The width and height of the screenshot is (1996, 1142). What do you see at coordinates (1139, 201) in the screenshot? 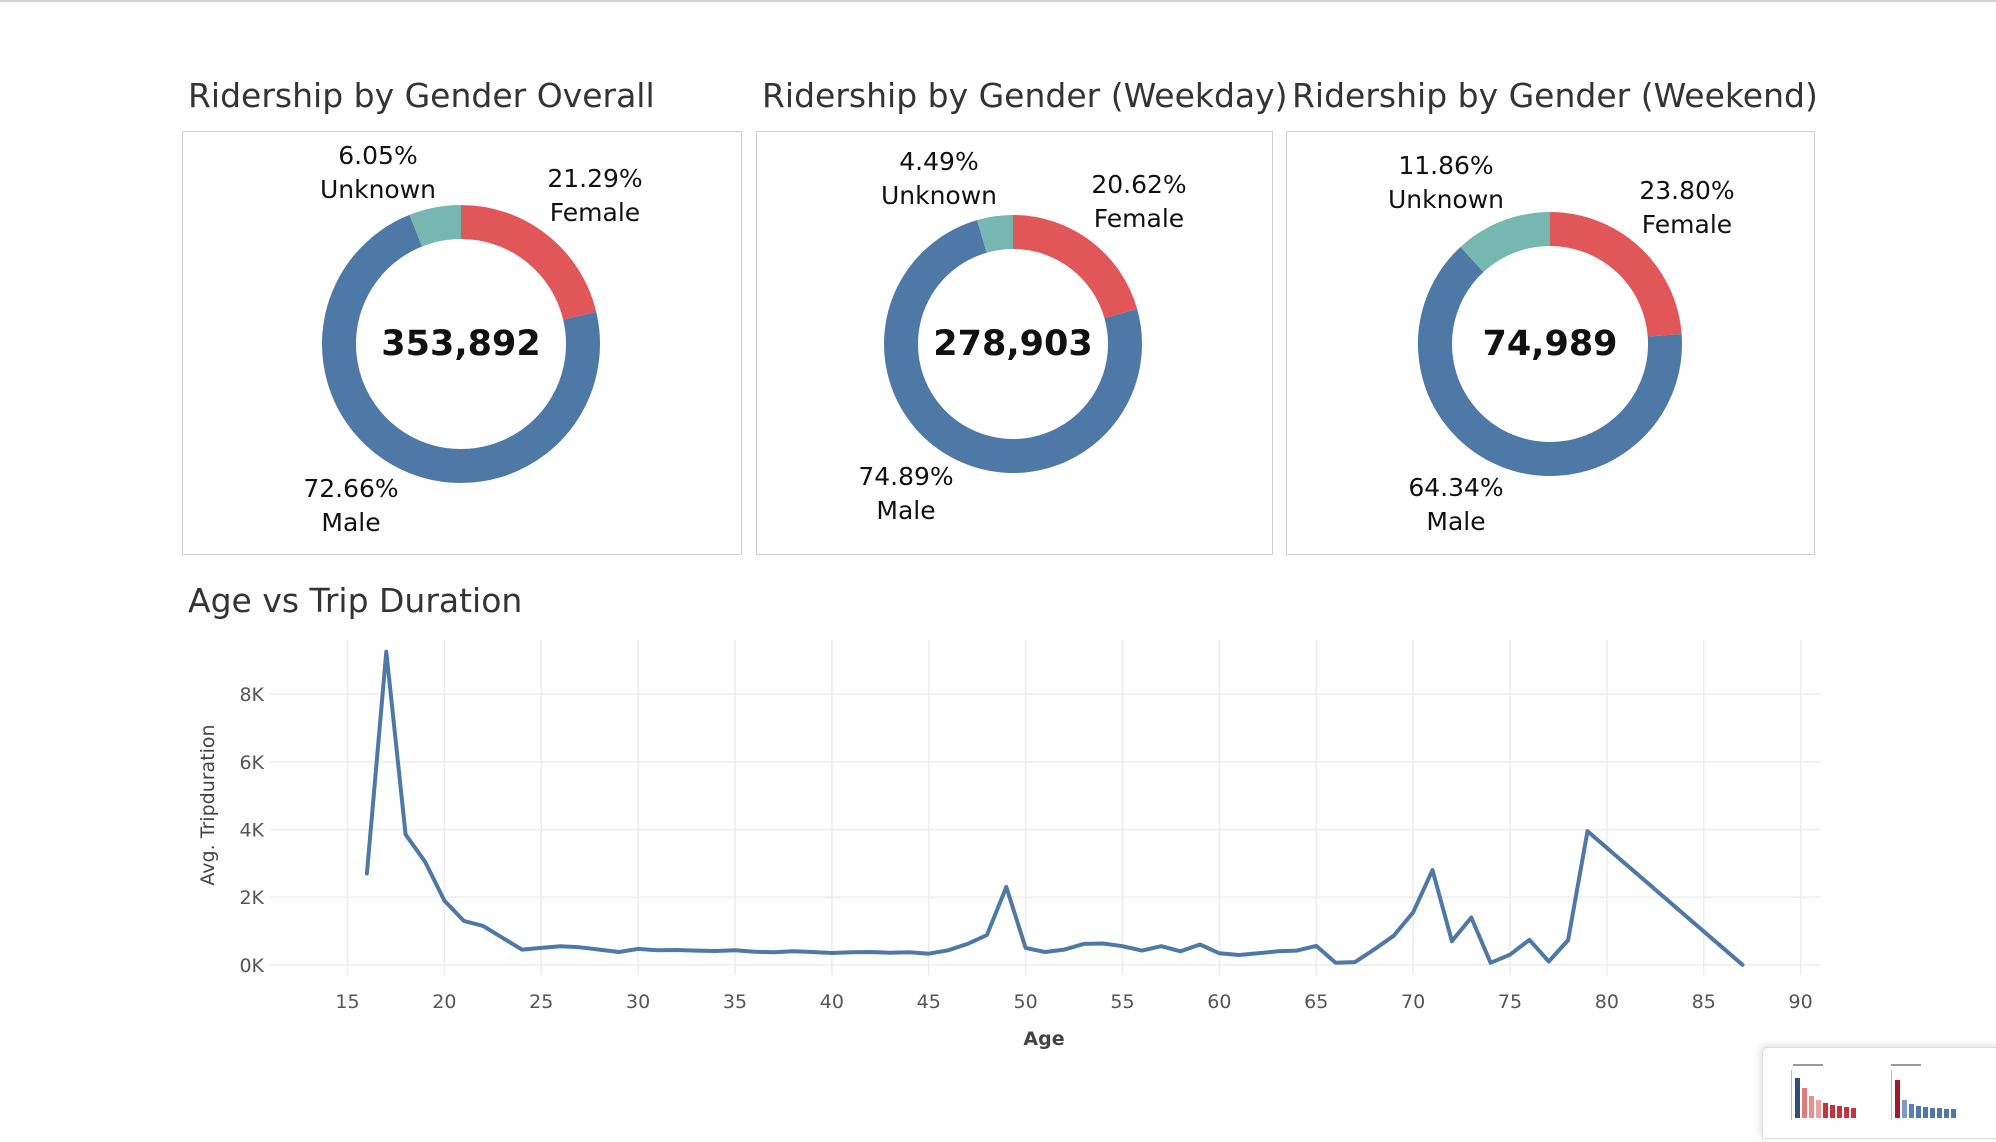
I see `slice-label-female: 20.62% Female` at bounding box center [1139, 201].